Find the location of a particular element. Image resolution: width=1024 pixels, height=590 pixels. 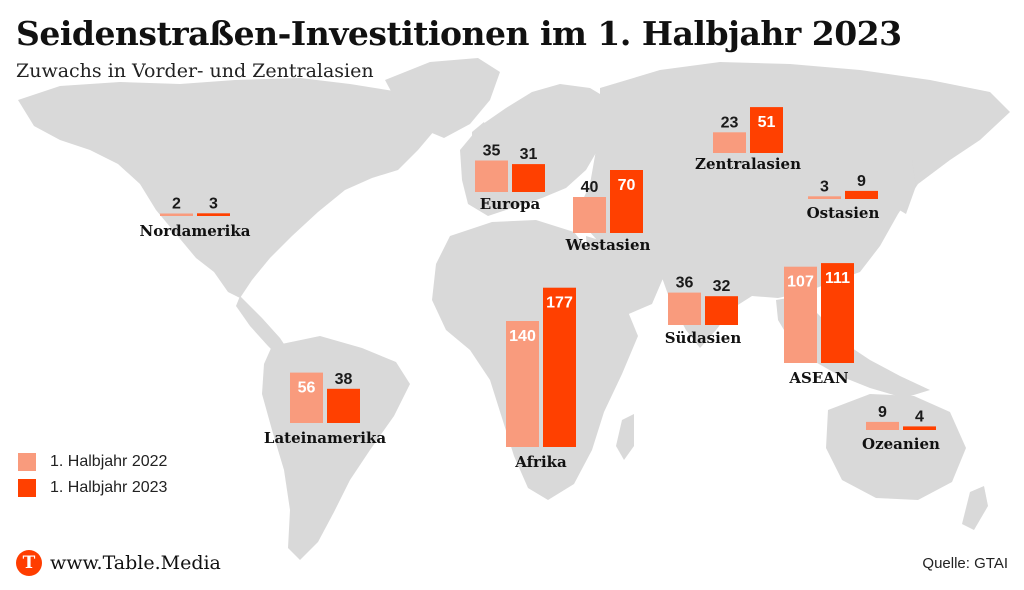

table-media-logo-icon: T is located at coordinates (29, 563).